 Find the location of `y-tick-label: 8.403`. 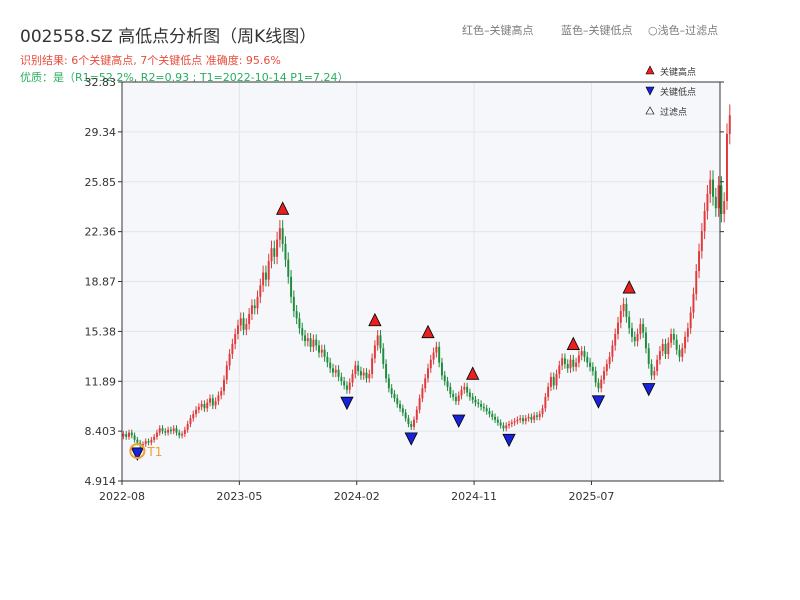

y-tick-label: 8.403 is located at coordinates (101, 431).